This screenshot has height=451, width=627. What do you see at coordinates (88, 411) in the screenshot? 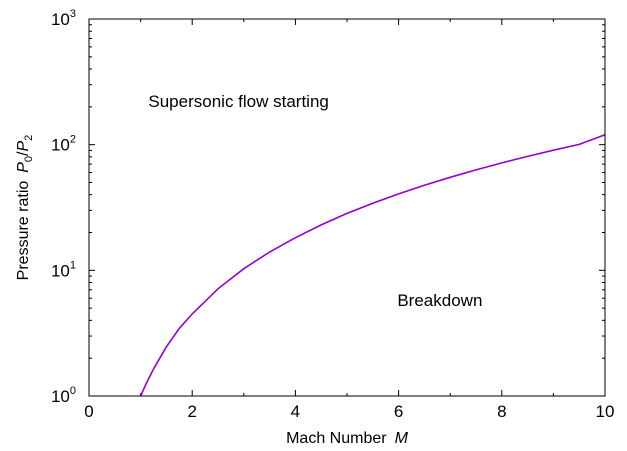
I see `x-tick-label: 0` at bounding box center [88, 411].